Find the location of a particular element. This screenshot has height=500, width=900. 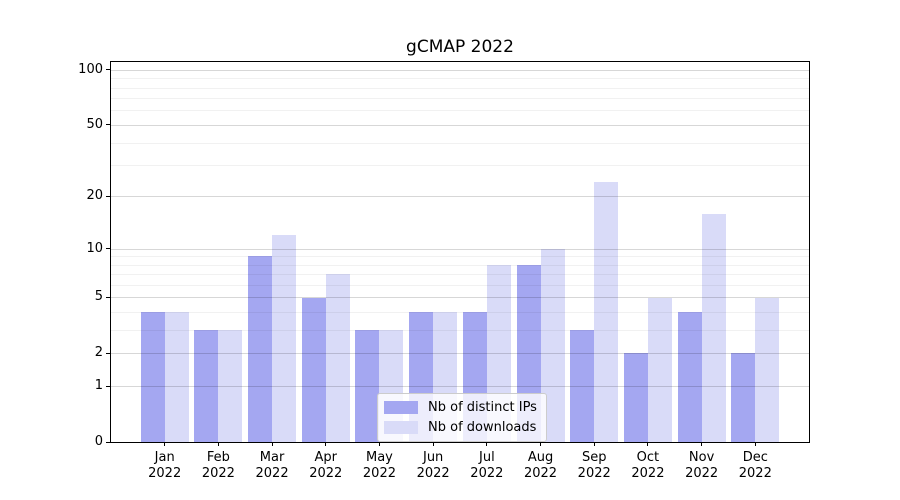

y-tick-label: 10 is located at coordinates (94, 248).